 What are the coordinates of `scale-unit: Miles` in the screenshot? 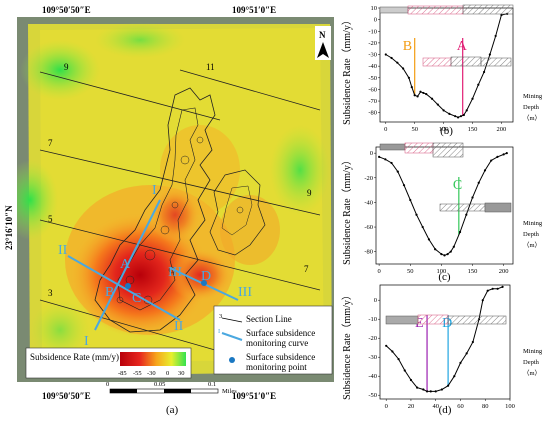 It's located at (229, 391).